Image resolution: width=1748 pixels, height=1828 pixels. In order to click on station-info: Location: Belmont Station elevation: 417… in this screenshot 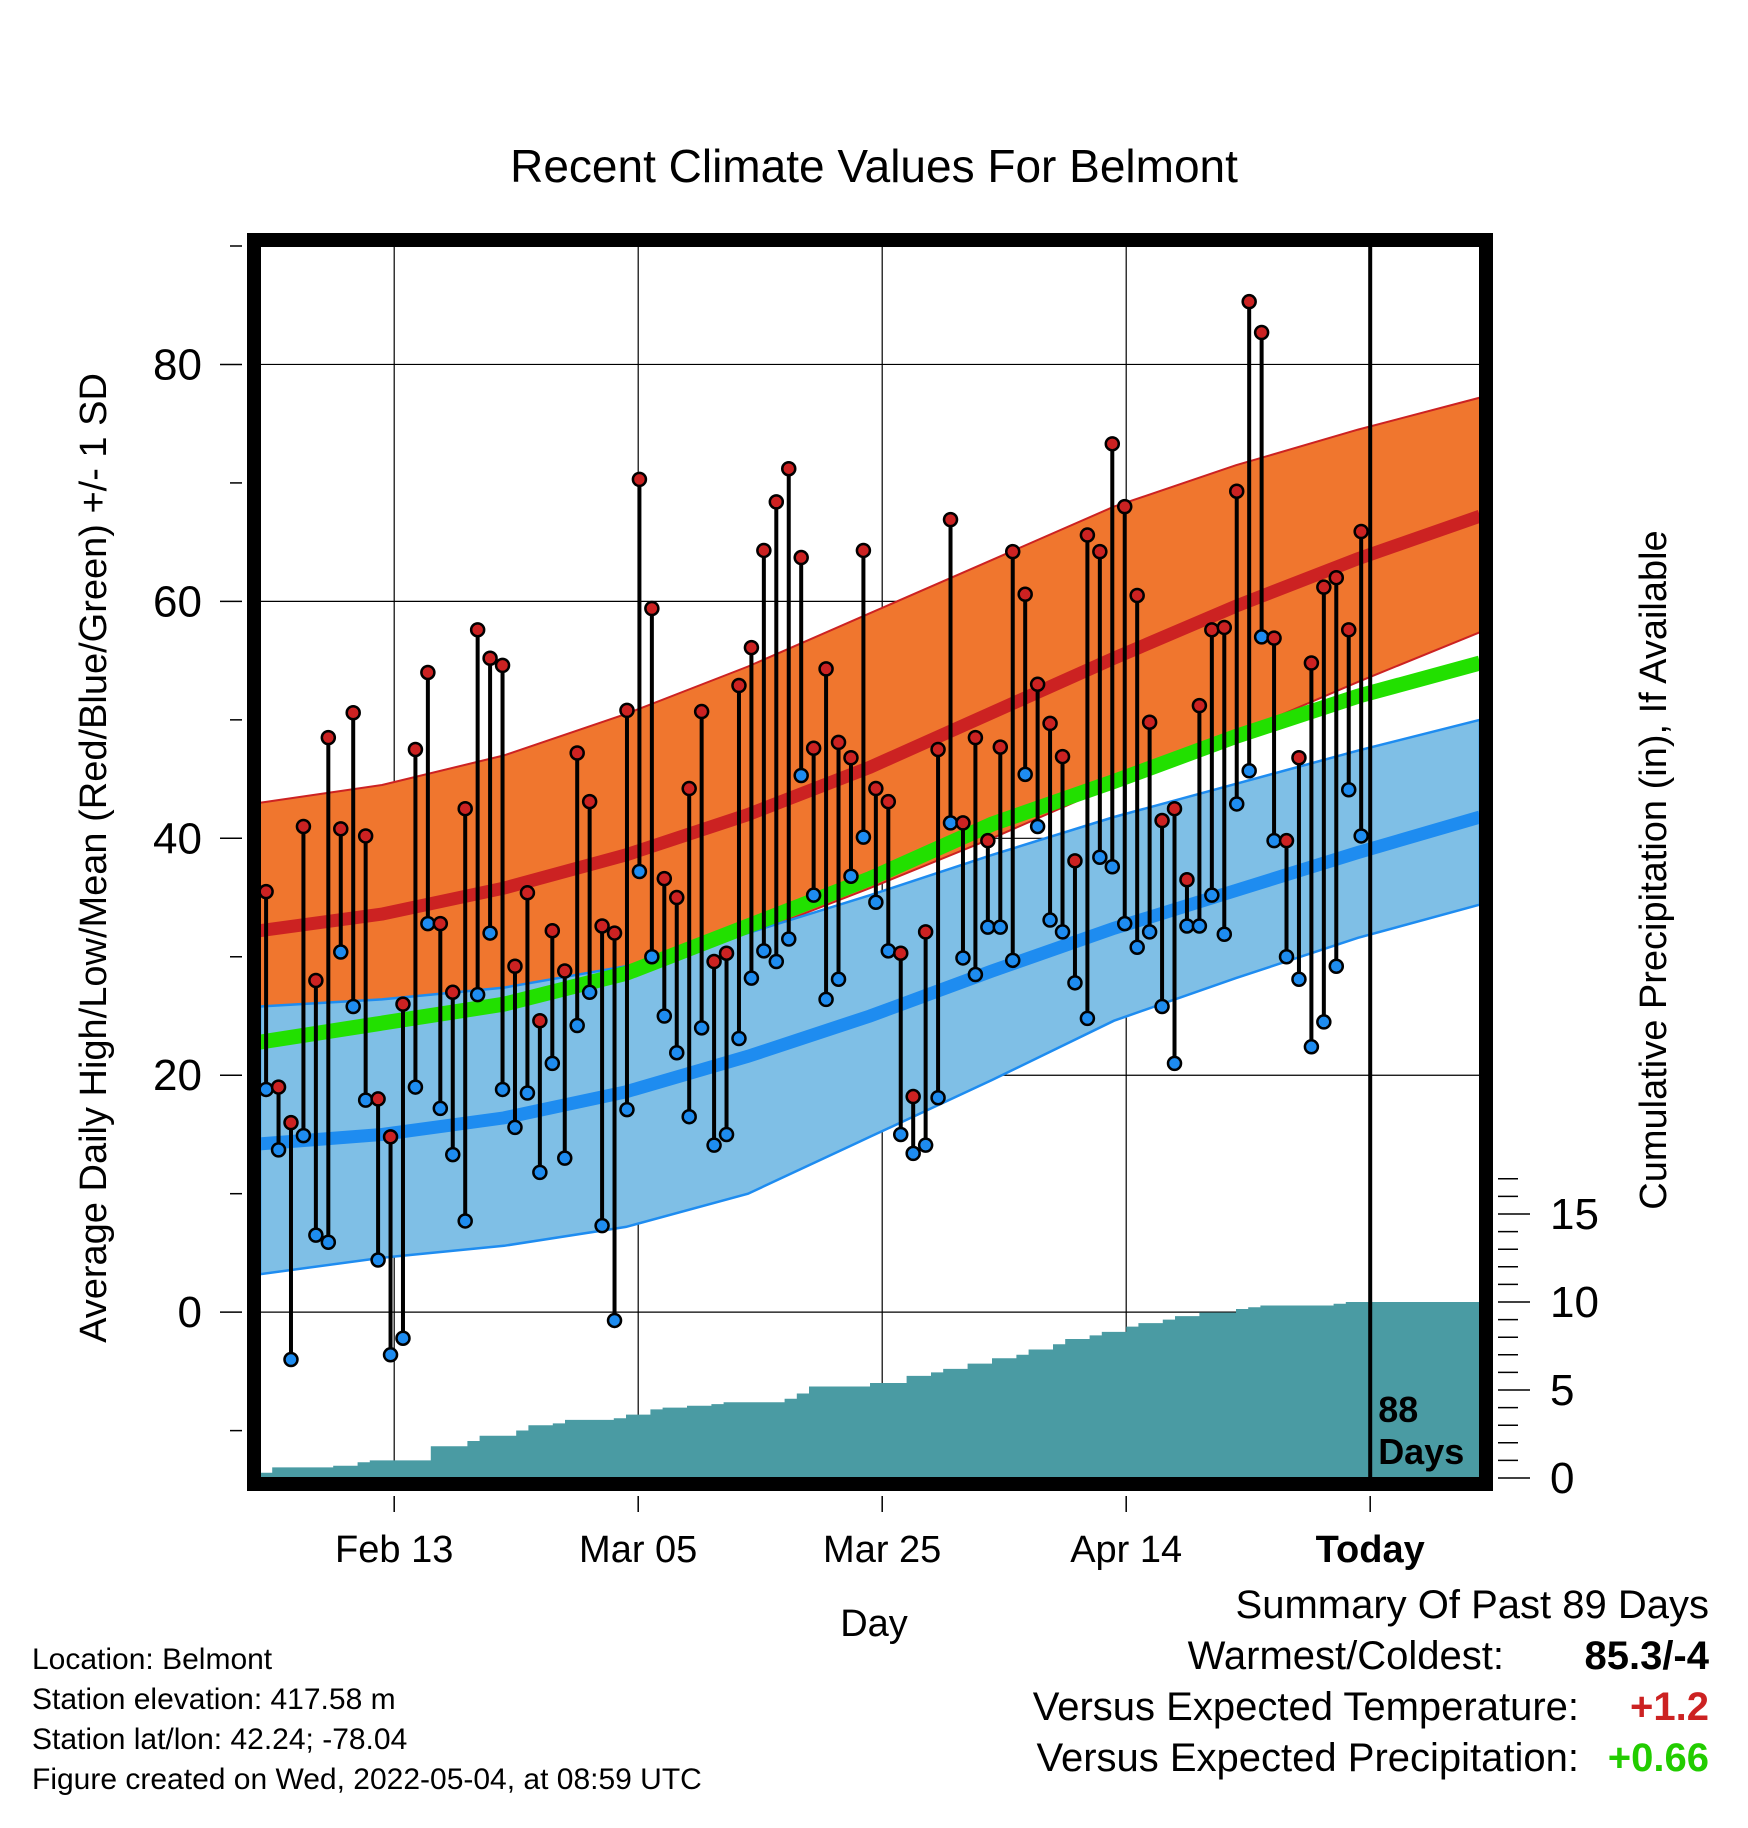, I will do `click(367, 1720)`.